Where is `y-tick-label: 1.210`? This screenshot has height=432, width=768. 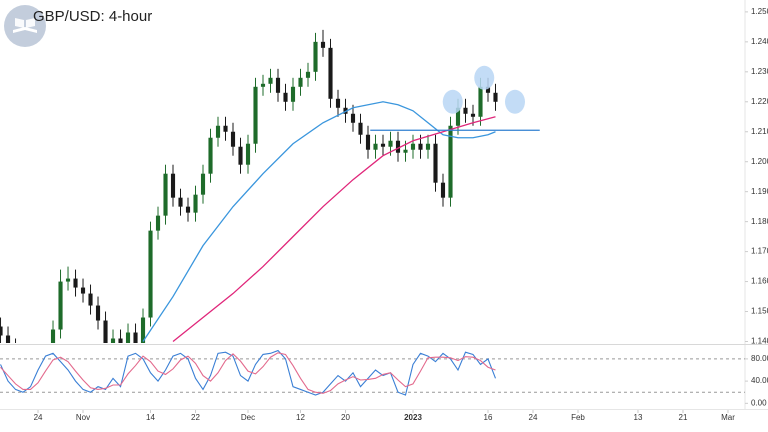
y-tick-label: 1.210 is located at coordinates (759, 131).